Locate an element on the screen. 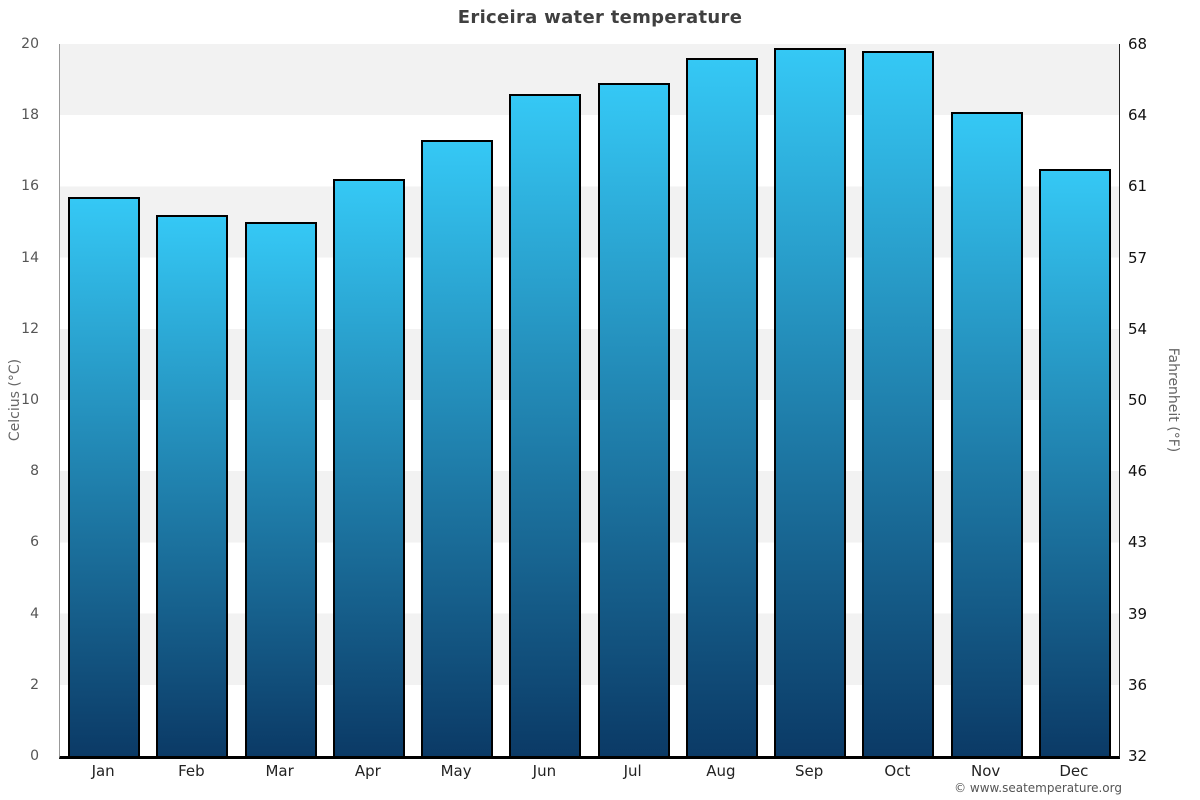 The height and width of the screenshot is (800, 1200). bar-slot-mar is located at coordinates (281, 400).